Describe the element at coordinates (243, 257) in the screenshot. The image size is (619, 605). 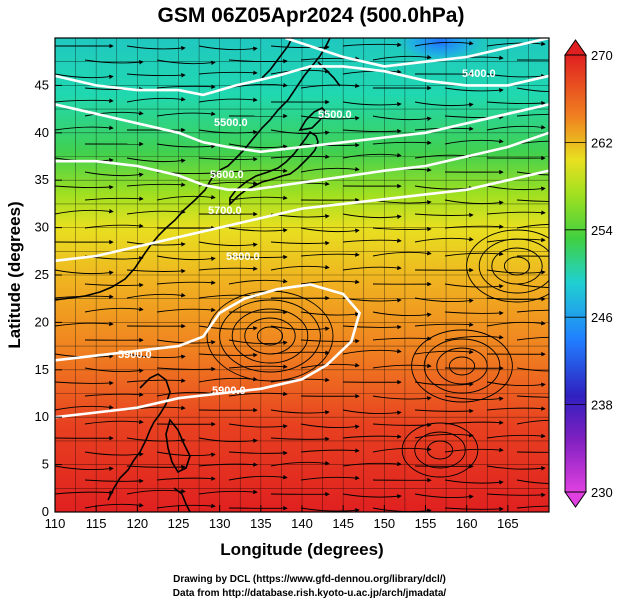
I see `contour-label-5800: 5800.0` at that location.